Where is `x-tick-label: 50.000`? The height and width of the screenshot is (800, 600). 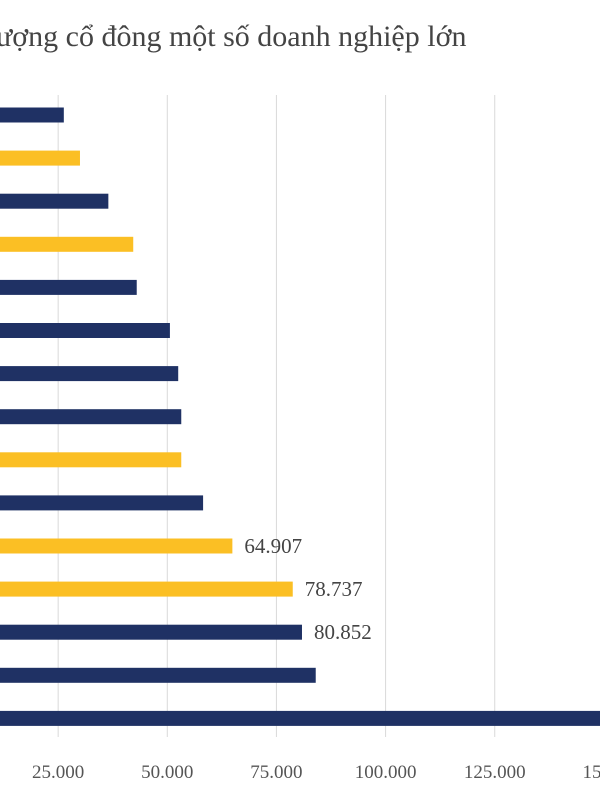 x-tick-label: 50.000 is located at coordinates (167, 772).